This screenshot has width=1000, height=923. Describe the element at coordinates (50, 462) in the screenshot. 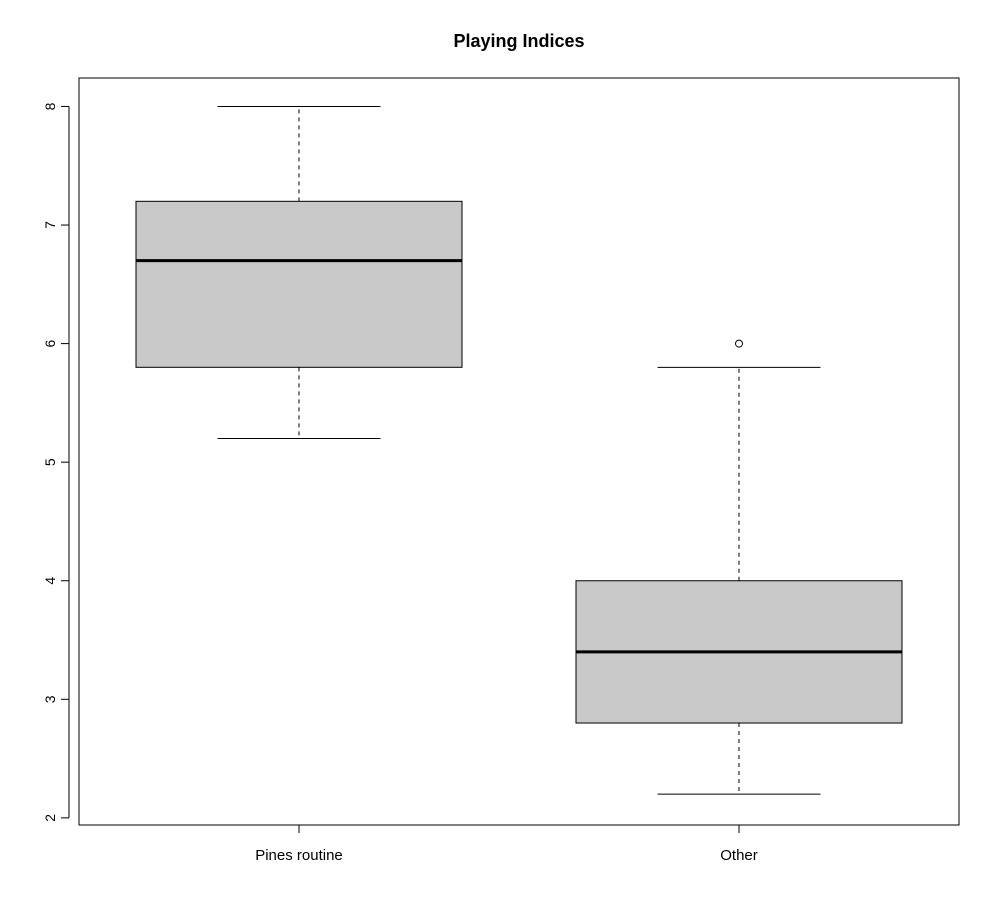

I see `y-tick-label: 5` at that location.